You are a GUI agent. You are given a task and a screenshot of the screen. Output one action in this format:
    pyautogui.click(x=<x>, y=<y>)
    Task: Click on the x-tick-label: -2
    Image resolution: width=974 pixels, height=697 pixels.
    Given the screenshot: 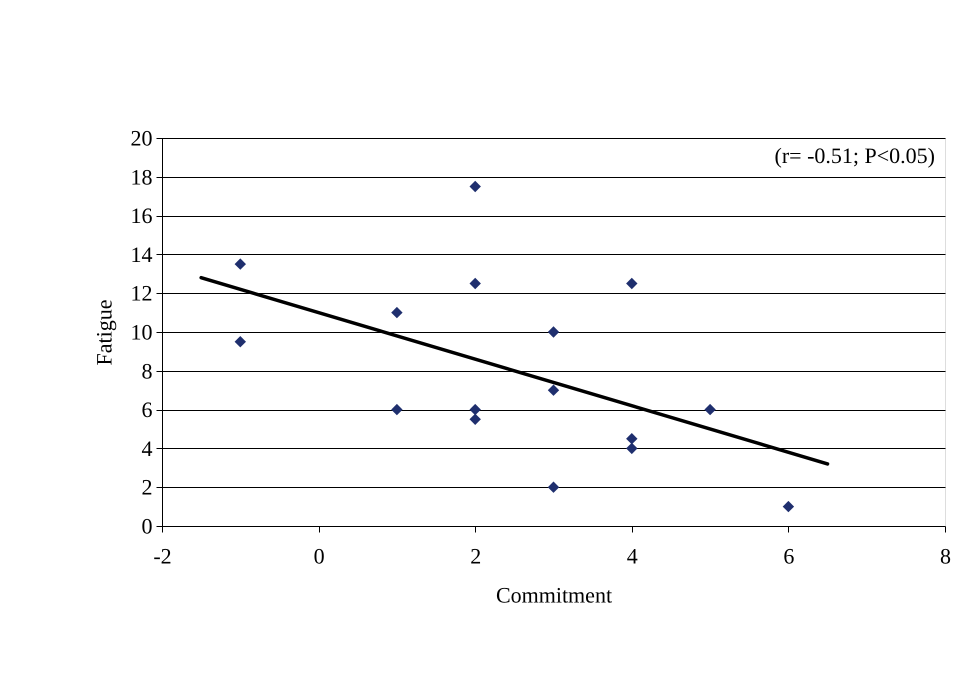 What is the action you would take?
    pyautogui.click(x=162, y=556)
    